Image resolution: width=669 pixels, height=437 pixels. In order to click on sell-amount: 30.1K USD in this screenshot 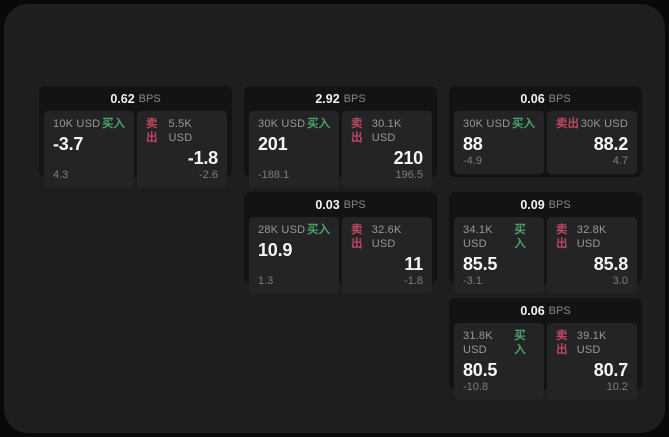, I will do `click(386, 131)`.